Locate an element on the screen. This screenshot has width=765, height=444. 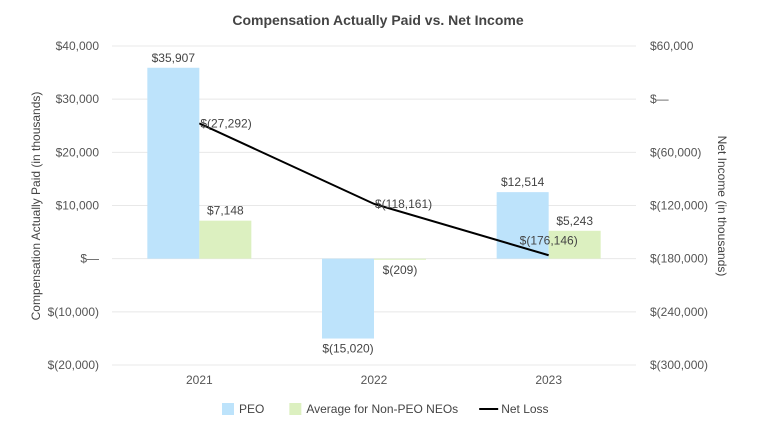
y-tick-label: $(20,000) is located at coordinates (73, 365).